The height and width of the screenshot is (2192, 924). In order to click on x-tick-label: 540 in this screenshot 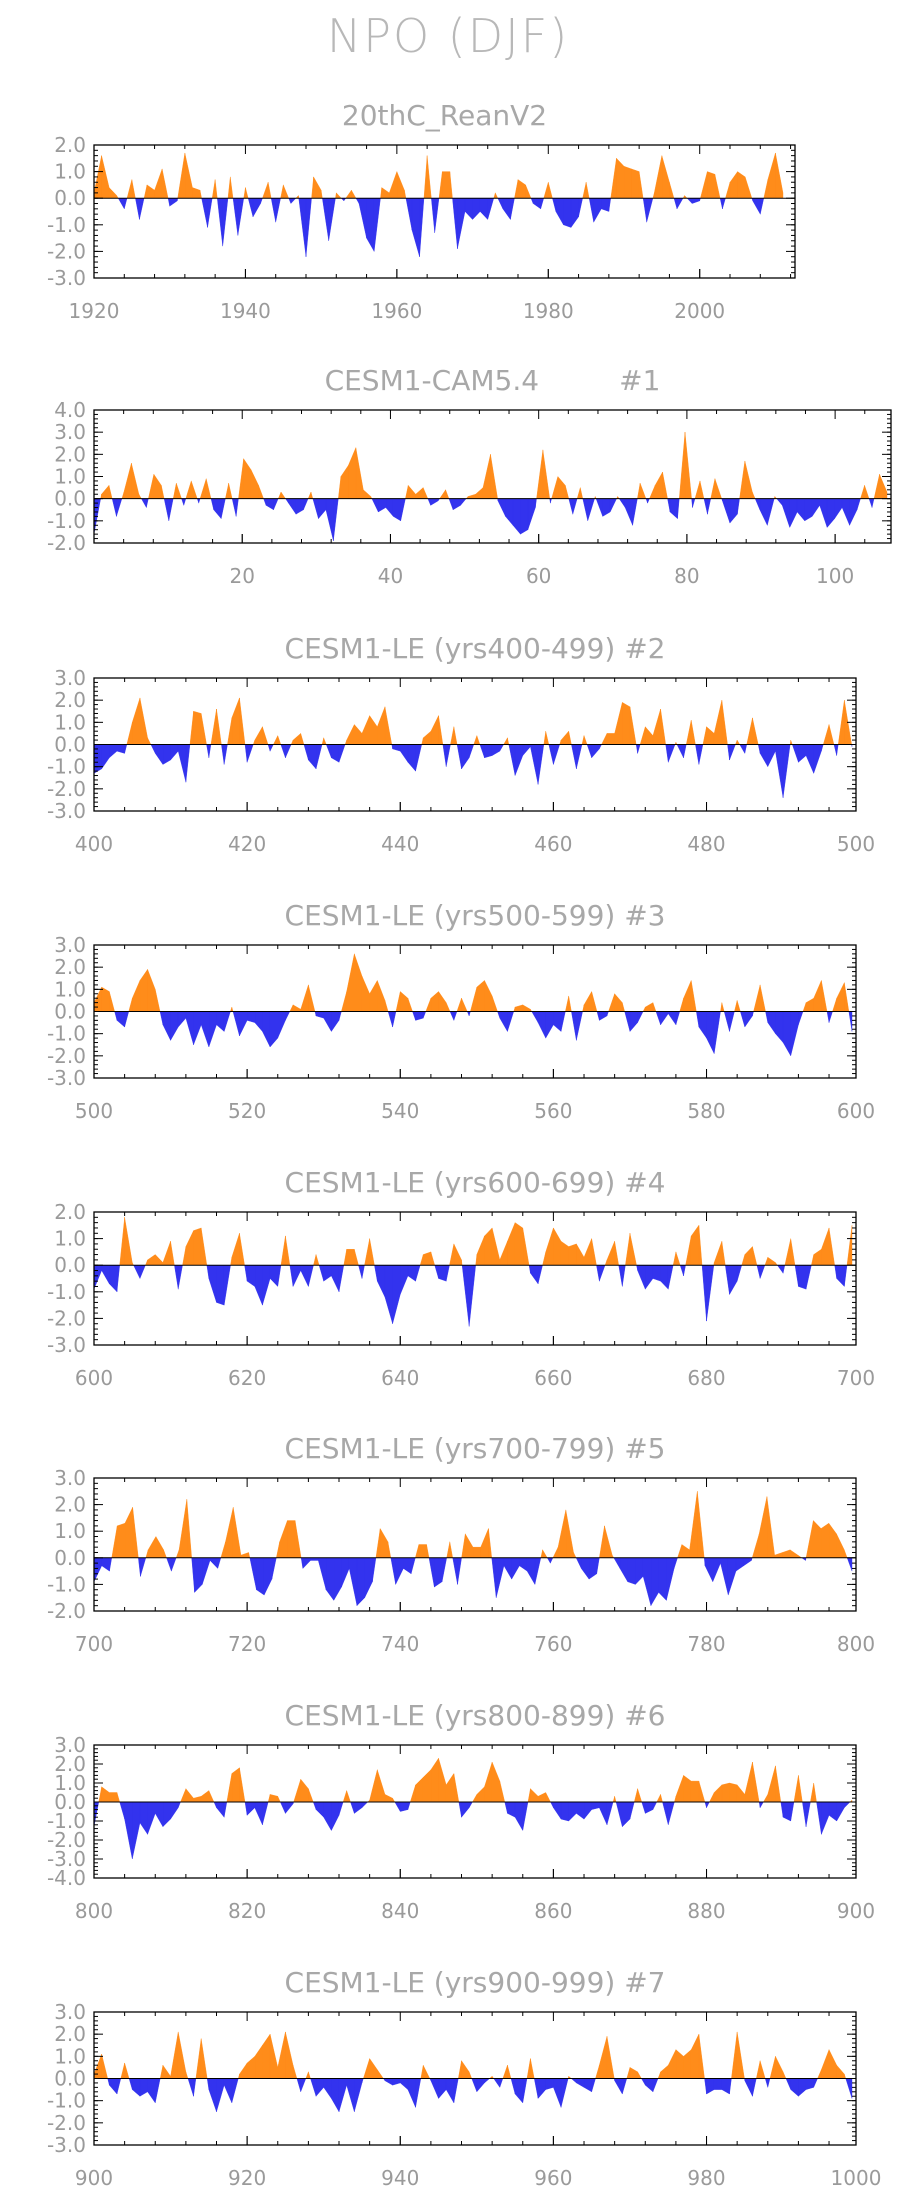, I will do `click(400, 1111)`.